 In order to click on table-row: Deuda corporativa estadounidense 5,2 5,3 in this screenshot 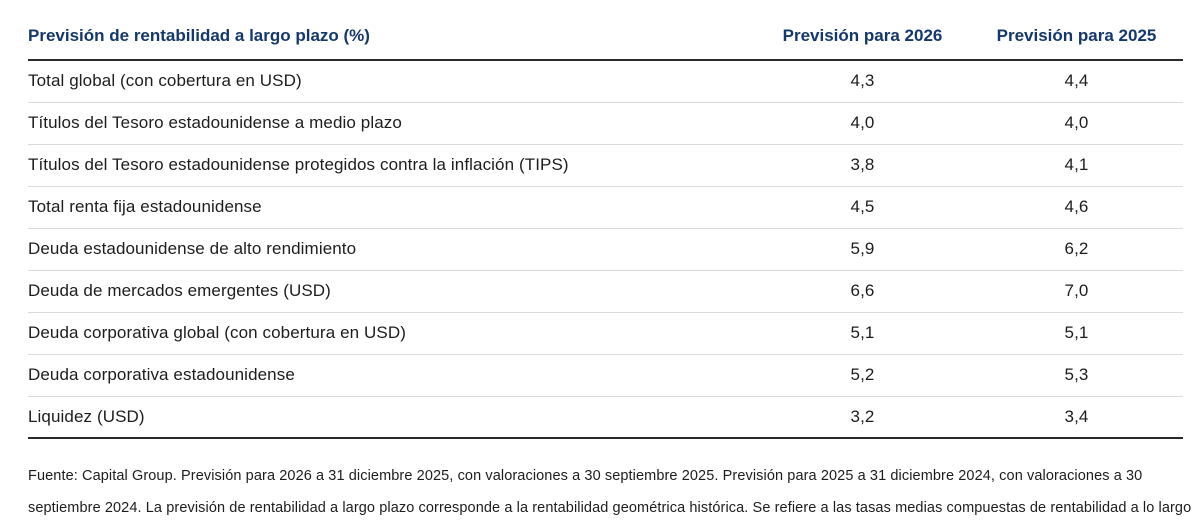, I will do `click(605, 375)`.